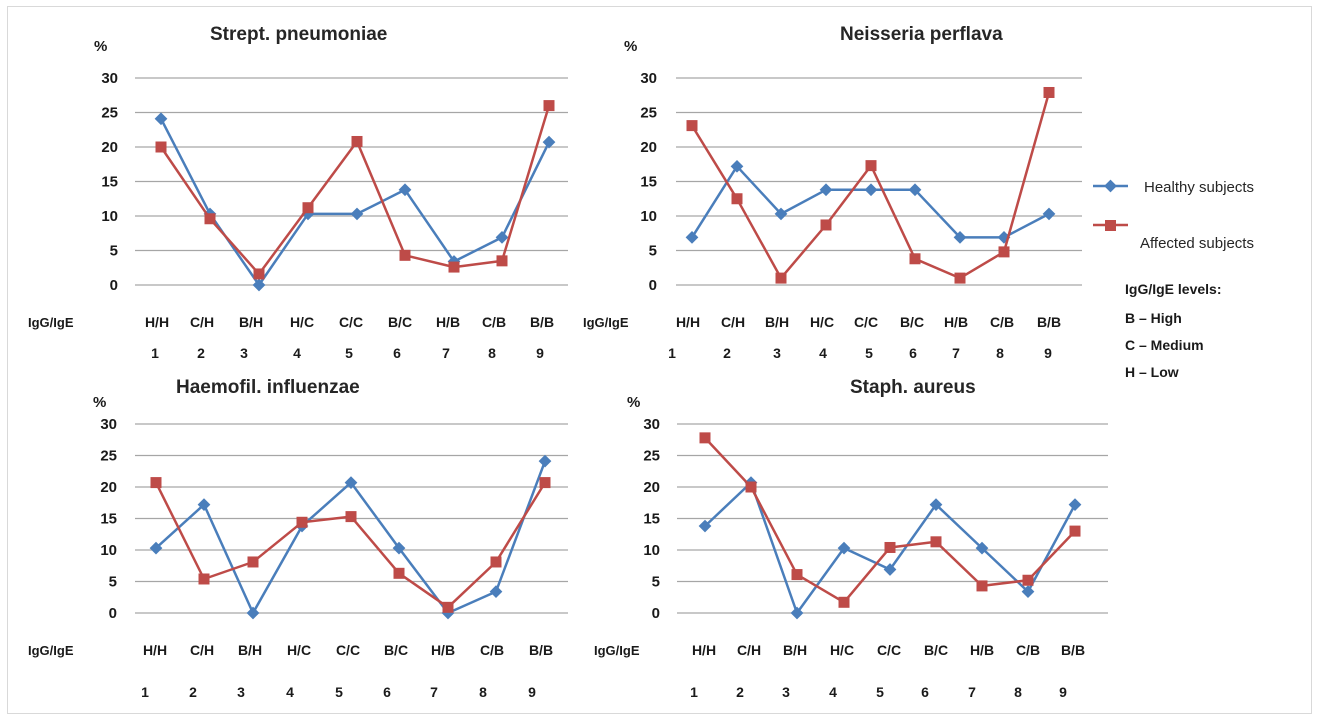 The image size is (1319, 720). Describe the element at coordinates (113, 582) in the screenshot. I see `y-tick-label: 5` at that location.